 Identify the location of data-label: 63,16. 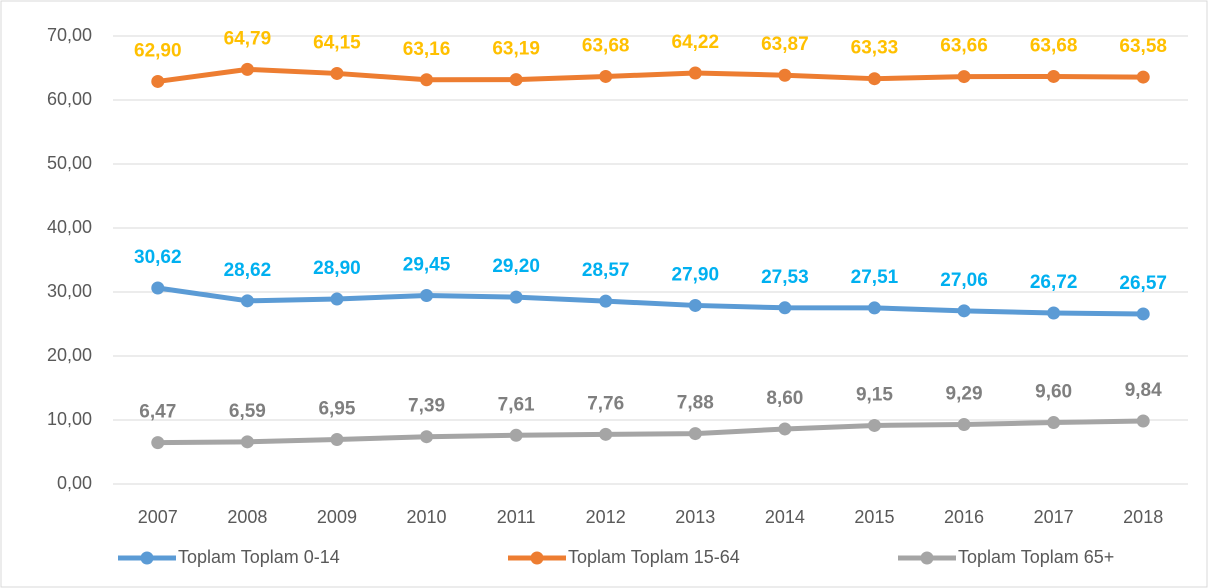
(427, 49).